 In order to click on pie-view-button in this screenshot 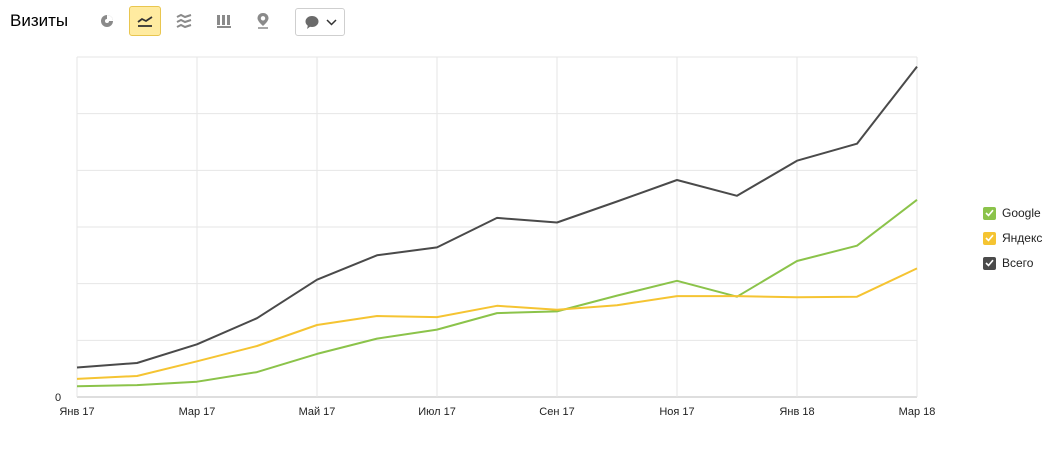, I will do `click(107, 21)`.